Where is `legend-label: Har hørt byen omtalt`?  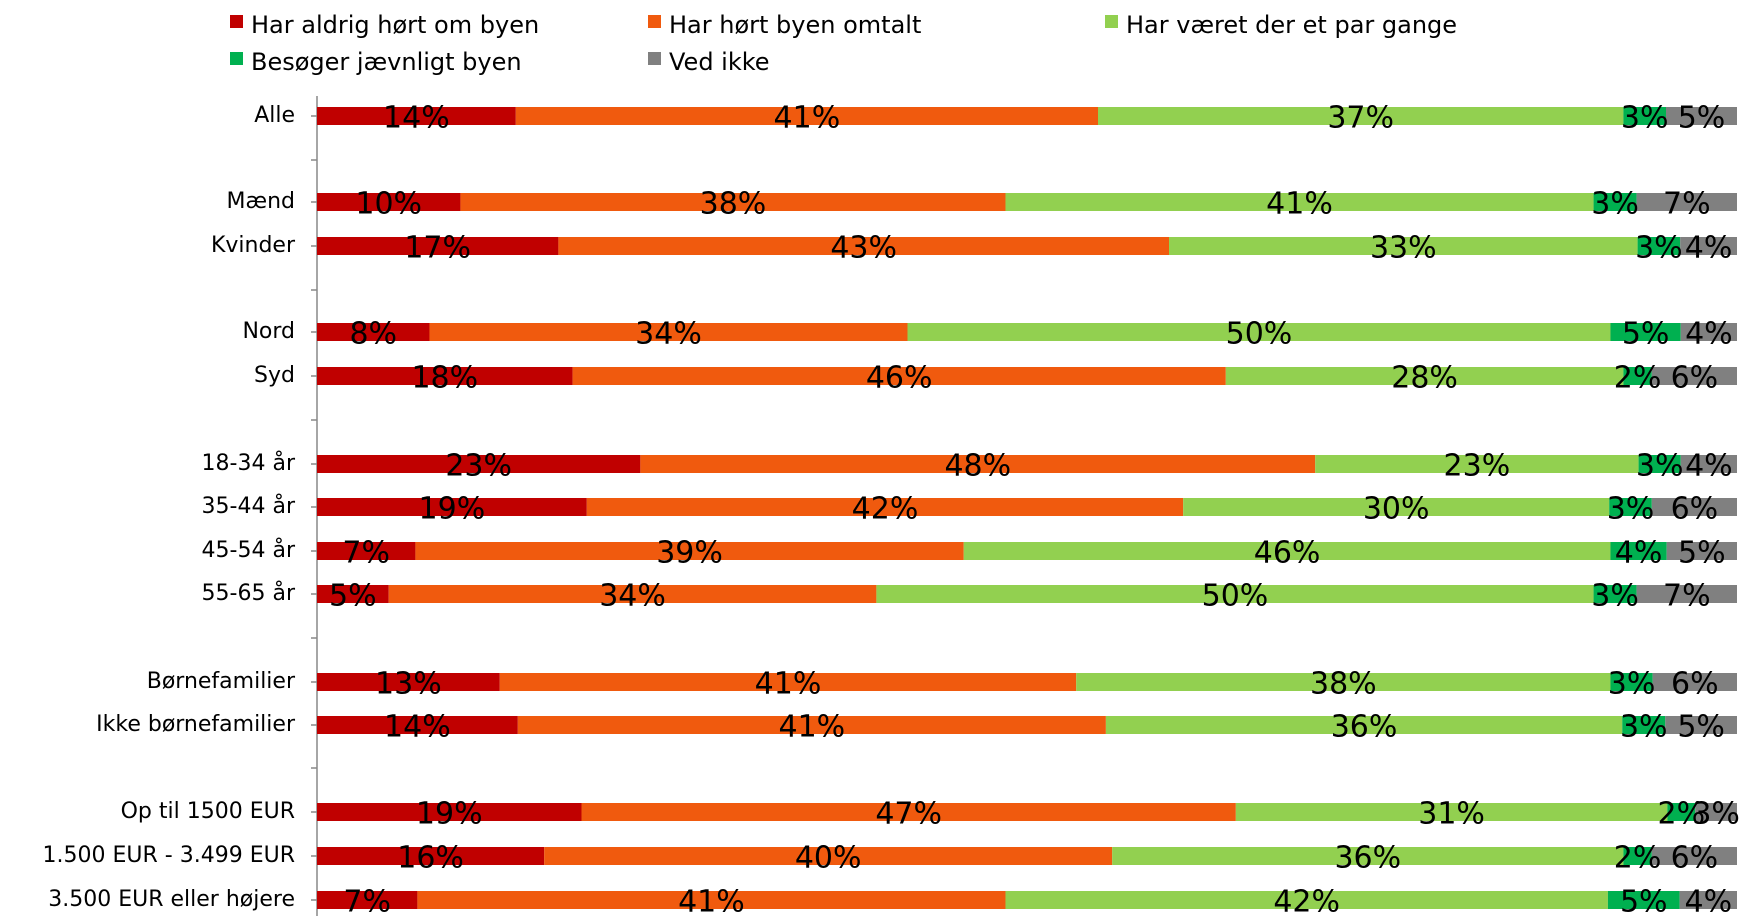
legend-label: Har hørt byen omtalt is located at coordinates (795, 25).